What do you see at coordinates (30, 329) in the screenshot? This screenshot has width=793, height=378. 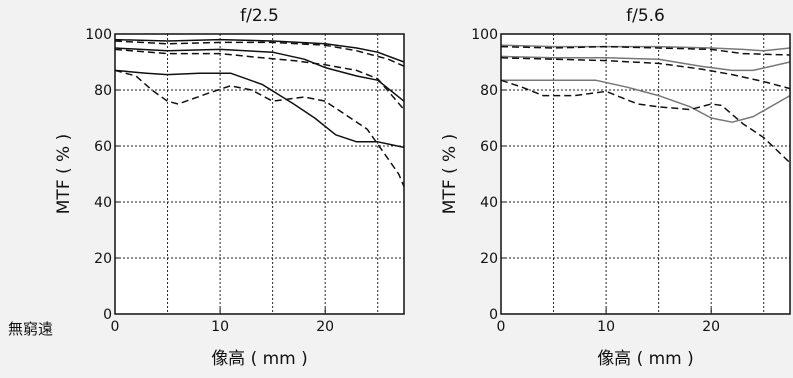 I see `focus-distance-label: 無窮遠` at bounding box center [30, 329].